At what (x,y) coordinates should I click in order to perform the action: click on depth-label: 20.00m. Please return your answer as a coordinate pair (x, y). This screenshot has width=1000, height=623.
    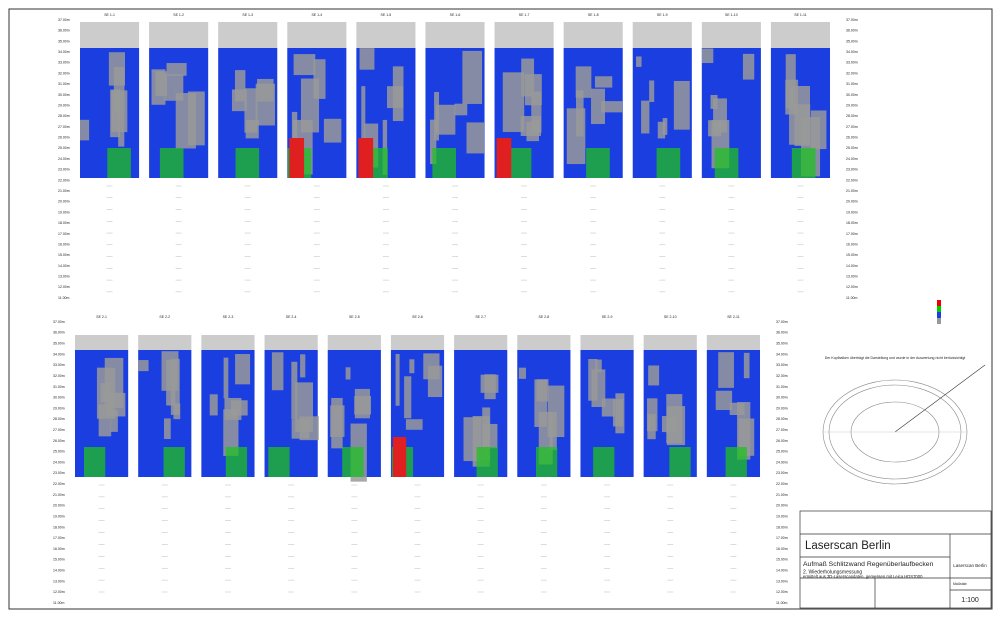
    Looking at the image, I should click on (64, 202).